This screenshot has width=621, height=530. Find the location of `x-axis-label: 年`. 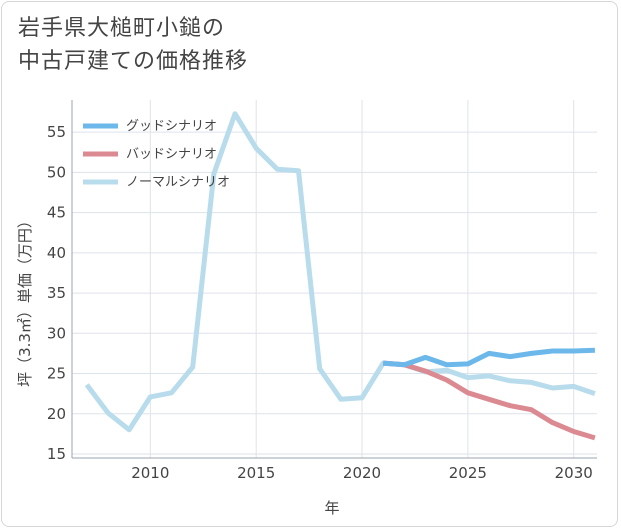

x-axis-label: 年 is located at coordinates (331, 508).